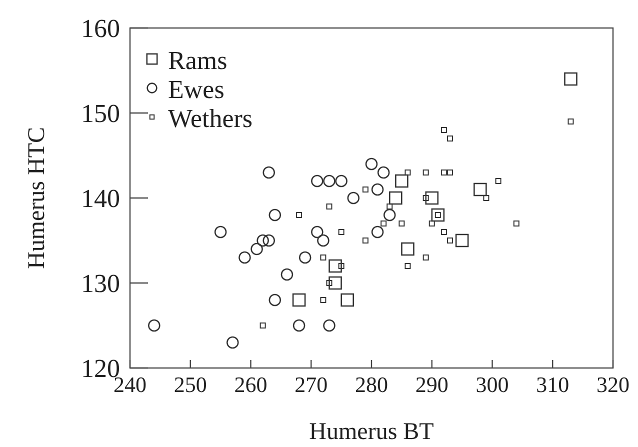  I want to click on legend-label: Wethers, so click(210, 119).